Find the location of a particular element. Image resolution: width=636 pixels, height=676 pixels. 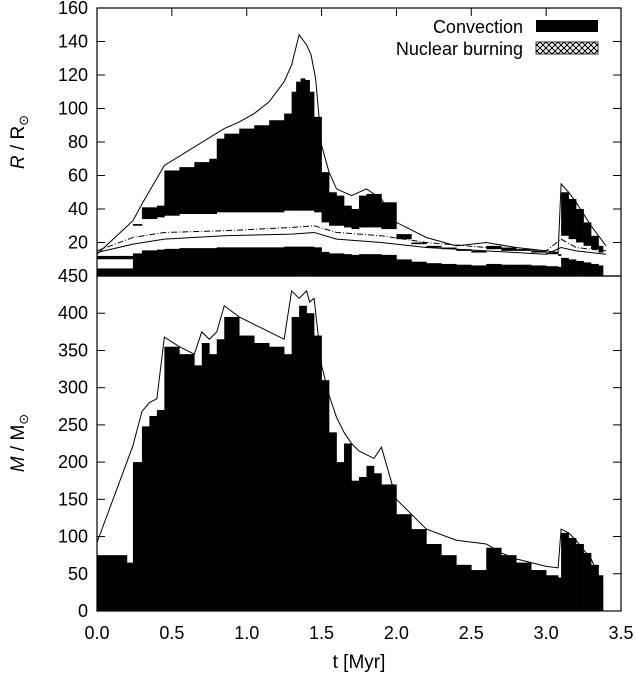

time-x-tick-label: 1.0 is located at coordinates (246, 633).